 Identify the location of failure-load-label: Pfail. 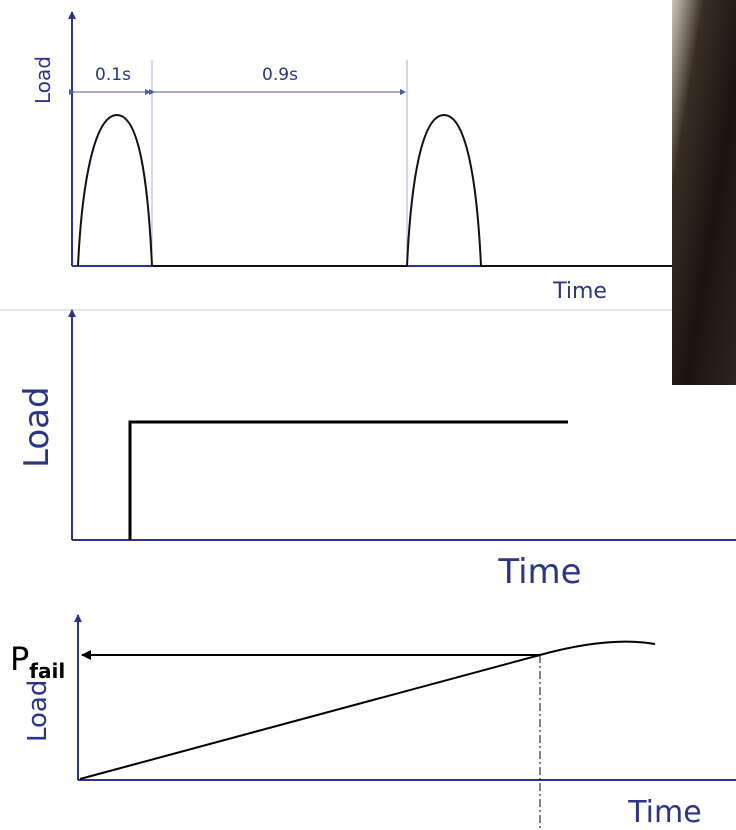
(37, 661).